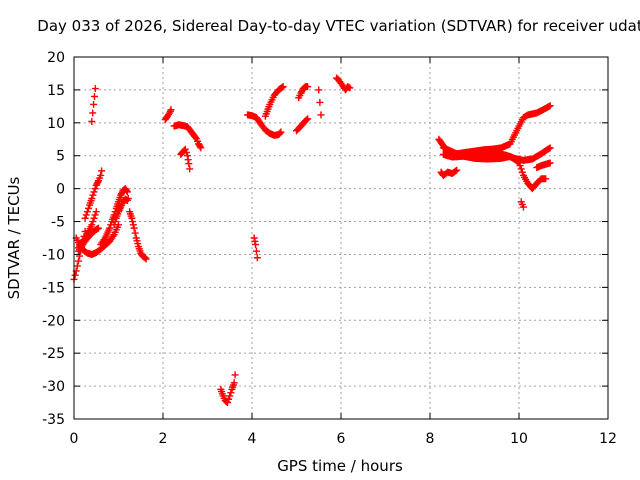  I want to click on x-tick-label: 0, so click(74, 439).